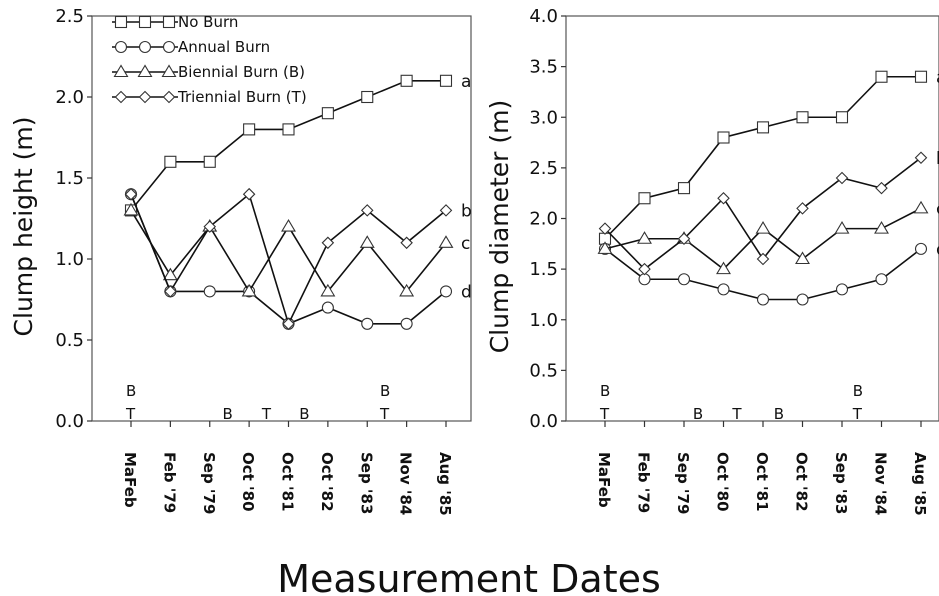  Describe the element at coordinates (683, 483) in the screenshot. I see `x-tick-label: Sep '79` at that location.